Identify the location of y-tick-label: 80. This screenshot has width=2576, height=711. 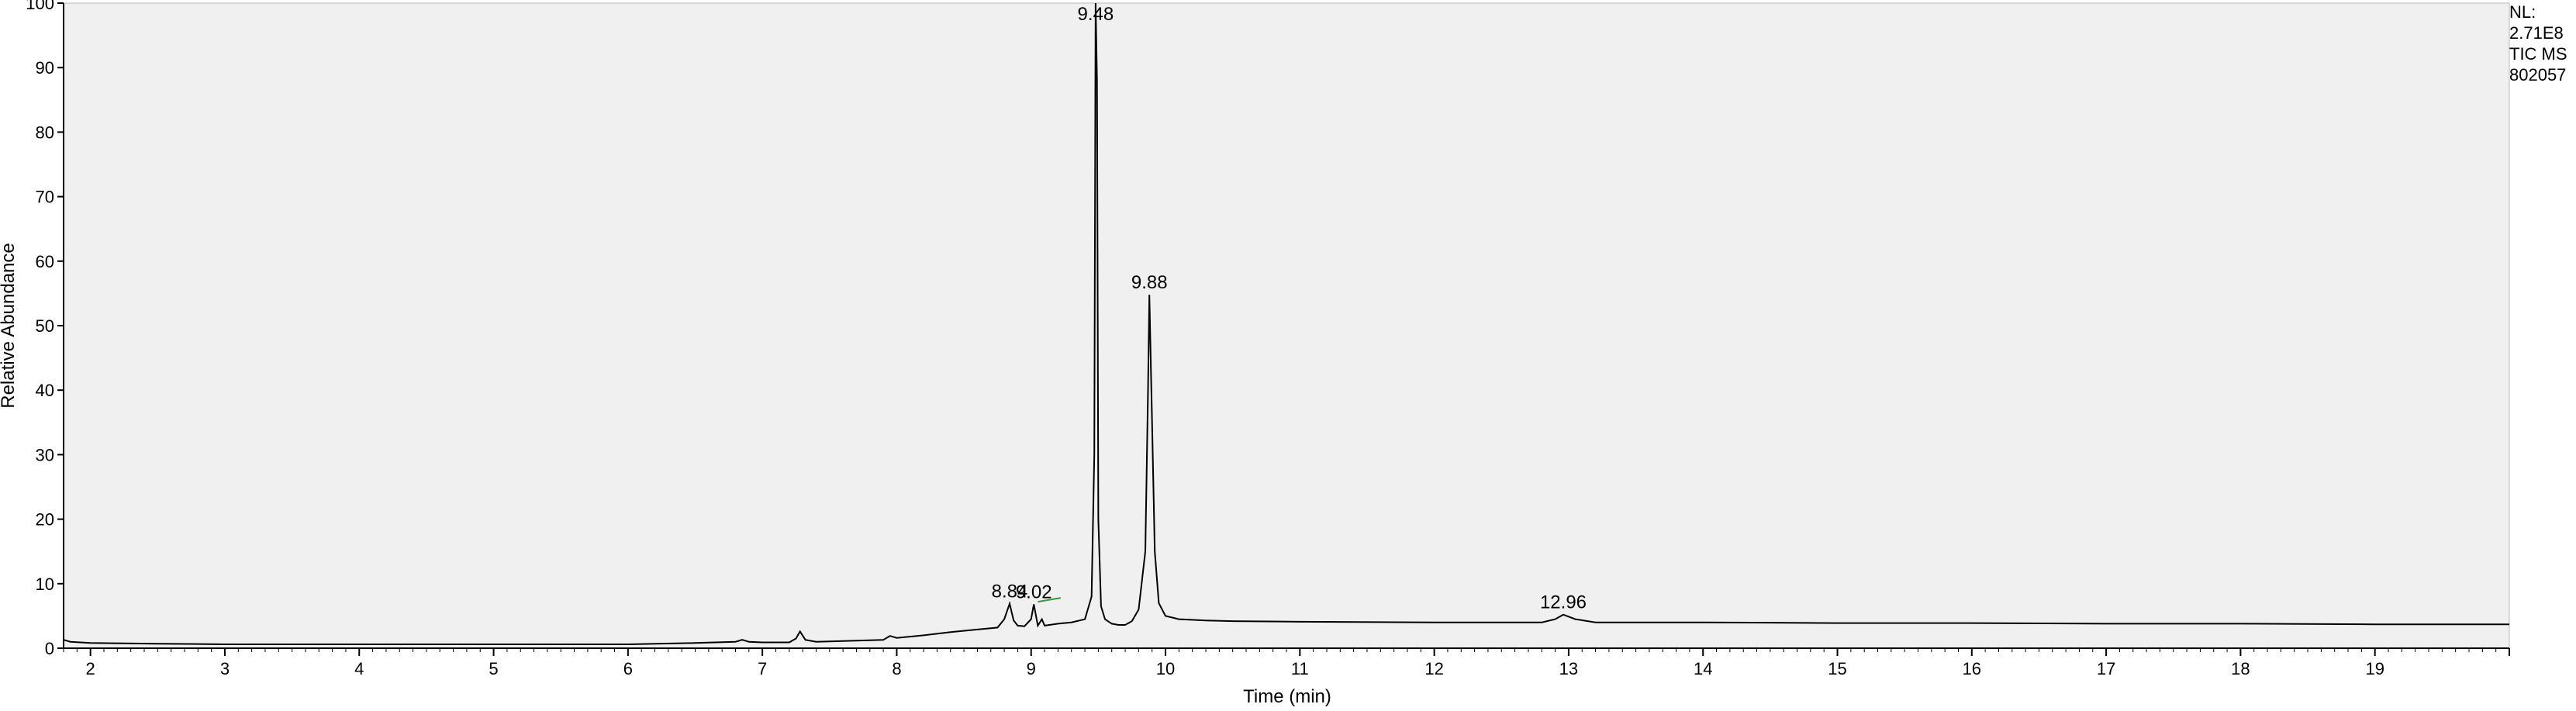
(45, 132).